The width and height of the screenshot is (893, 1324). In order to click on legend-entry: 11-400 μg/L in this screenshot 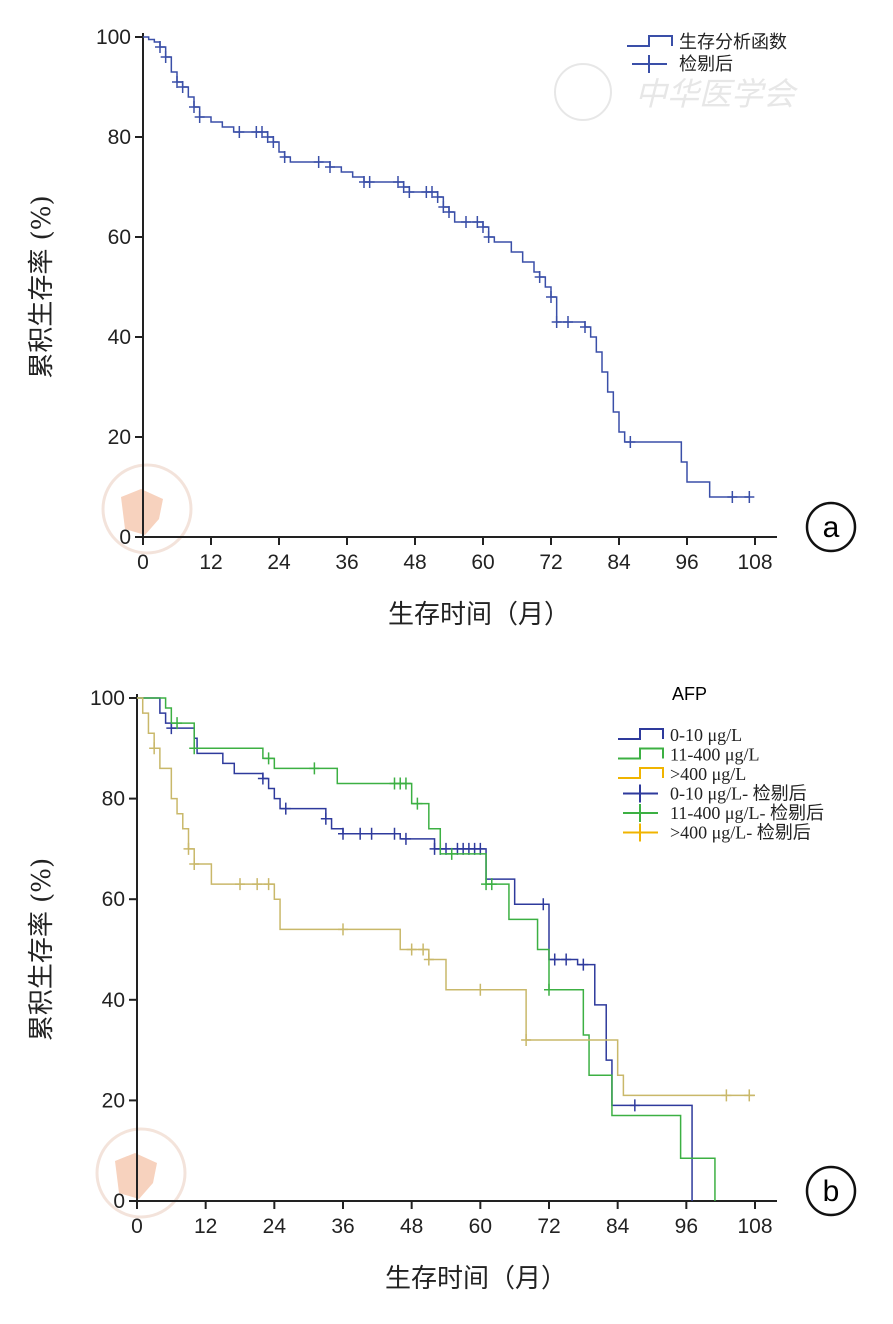, I will do `click(714, 755)`.